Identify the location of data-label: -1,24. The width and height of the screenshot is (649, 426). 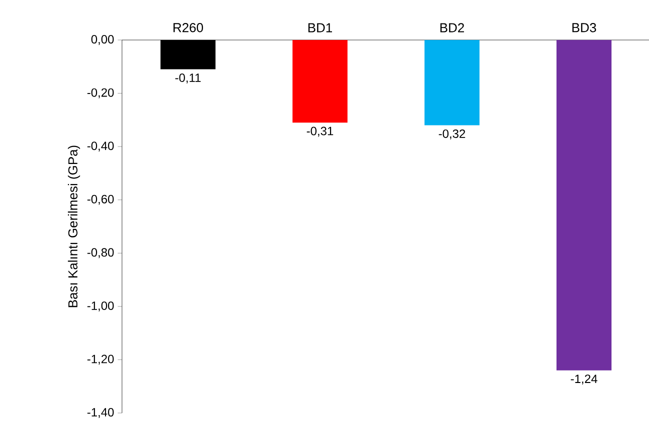
(584, 379).